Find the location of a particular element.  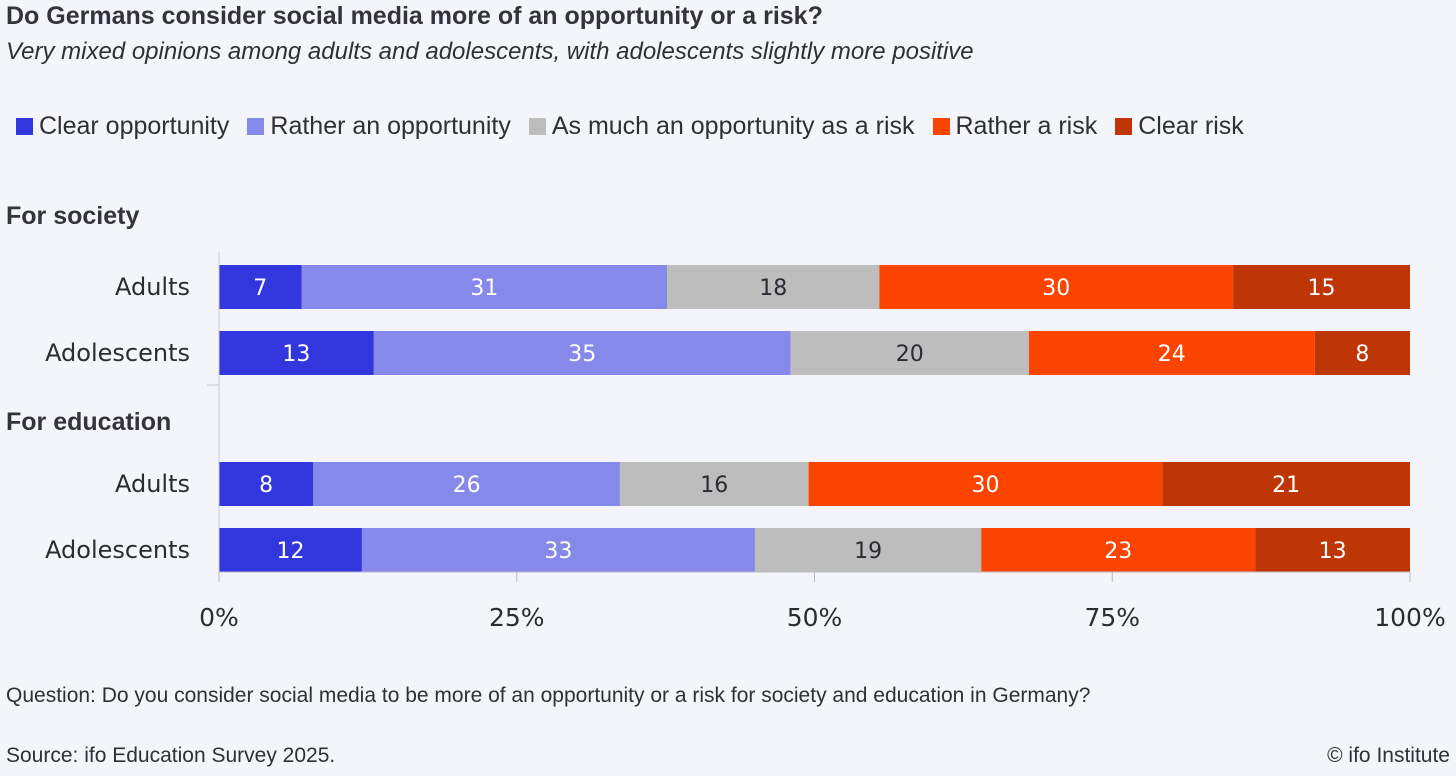

bar-segment-society-adults-s0 is located at coordinates (260, 287).